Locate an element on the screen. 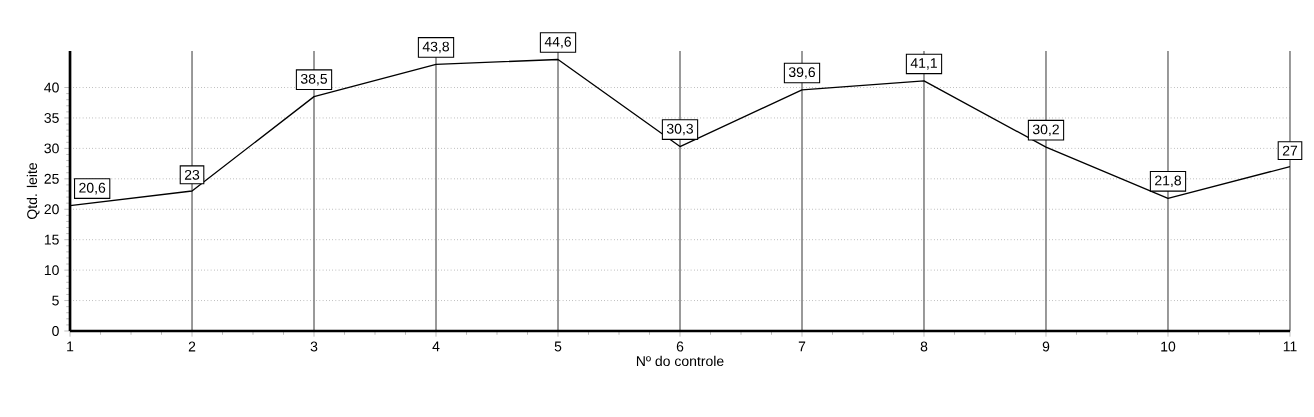  data-label: 41,1 is located at coordinates (923, 64).